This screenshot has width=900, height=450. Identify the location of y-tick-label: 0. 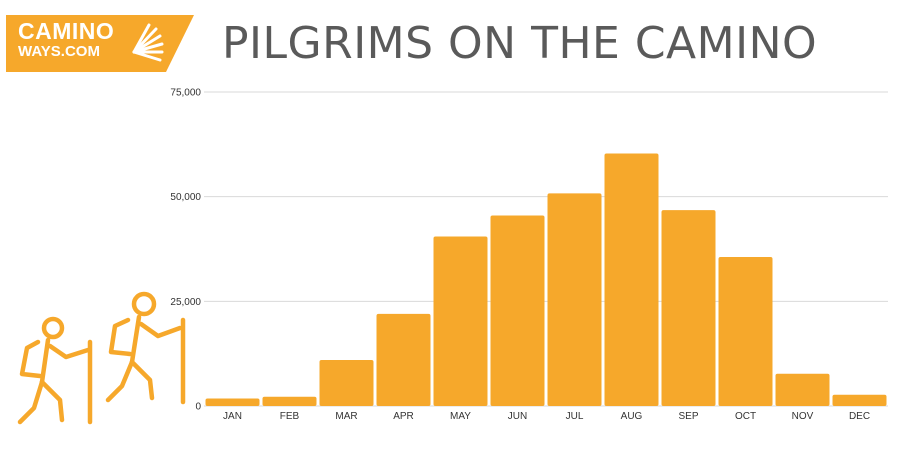
(198, 407).